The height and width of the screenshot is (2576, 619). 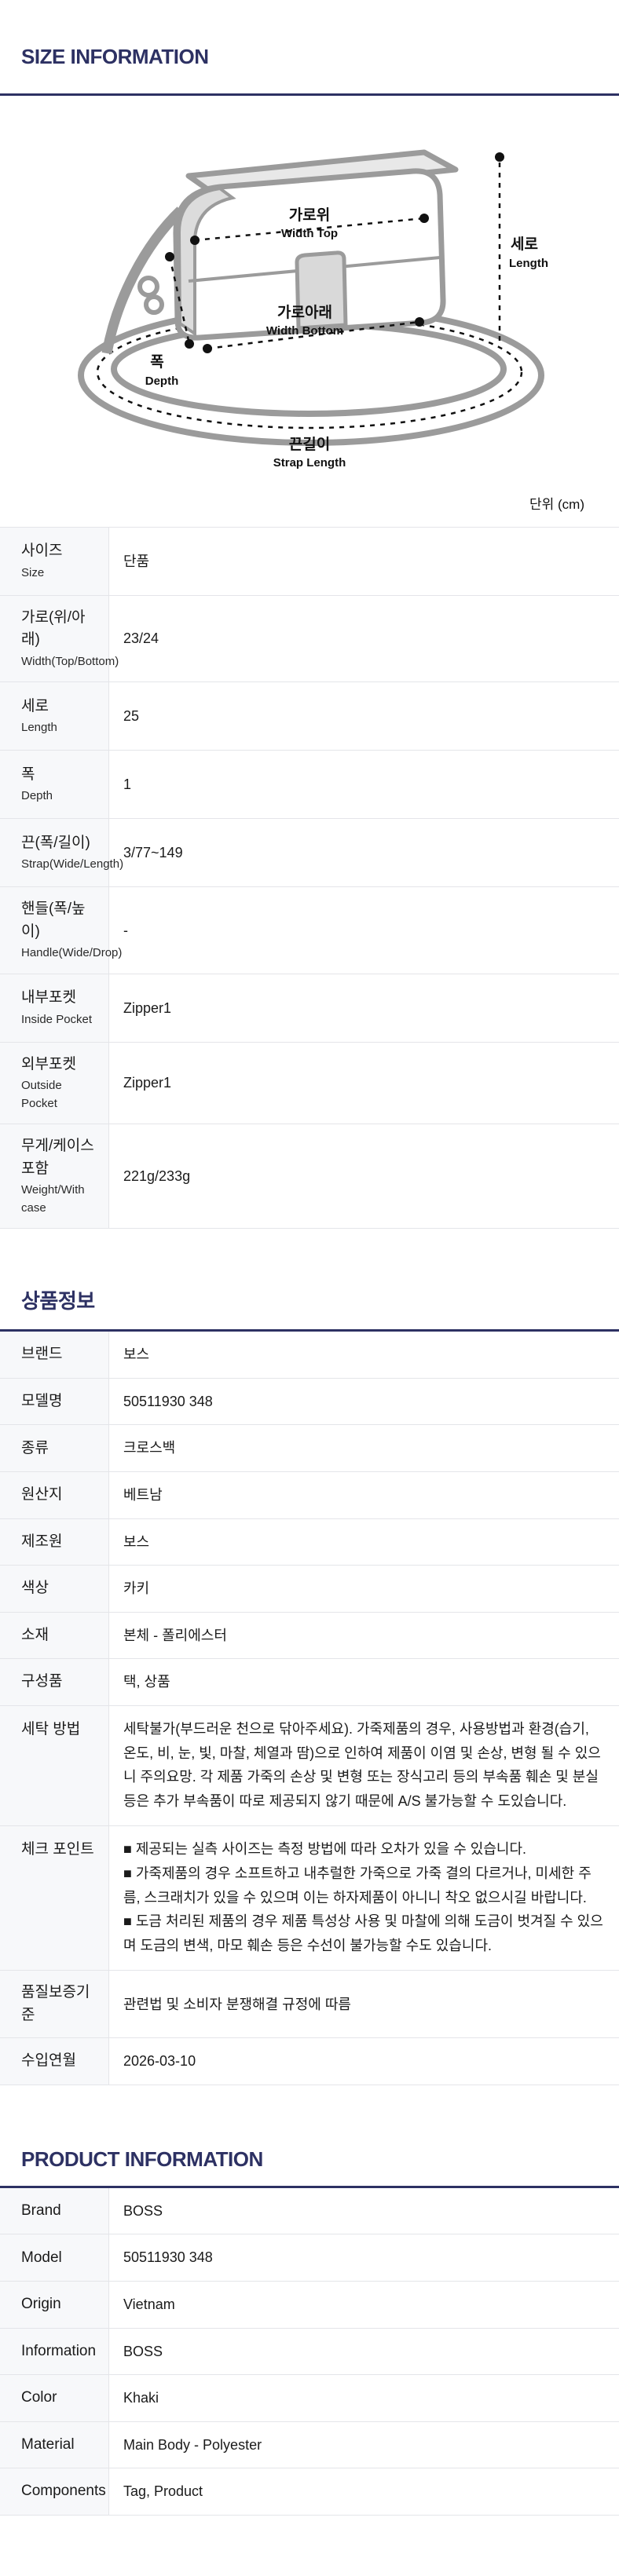 I want to click on row-label-en: Width(Top/Bottom), so click(x=70, y=661).